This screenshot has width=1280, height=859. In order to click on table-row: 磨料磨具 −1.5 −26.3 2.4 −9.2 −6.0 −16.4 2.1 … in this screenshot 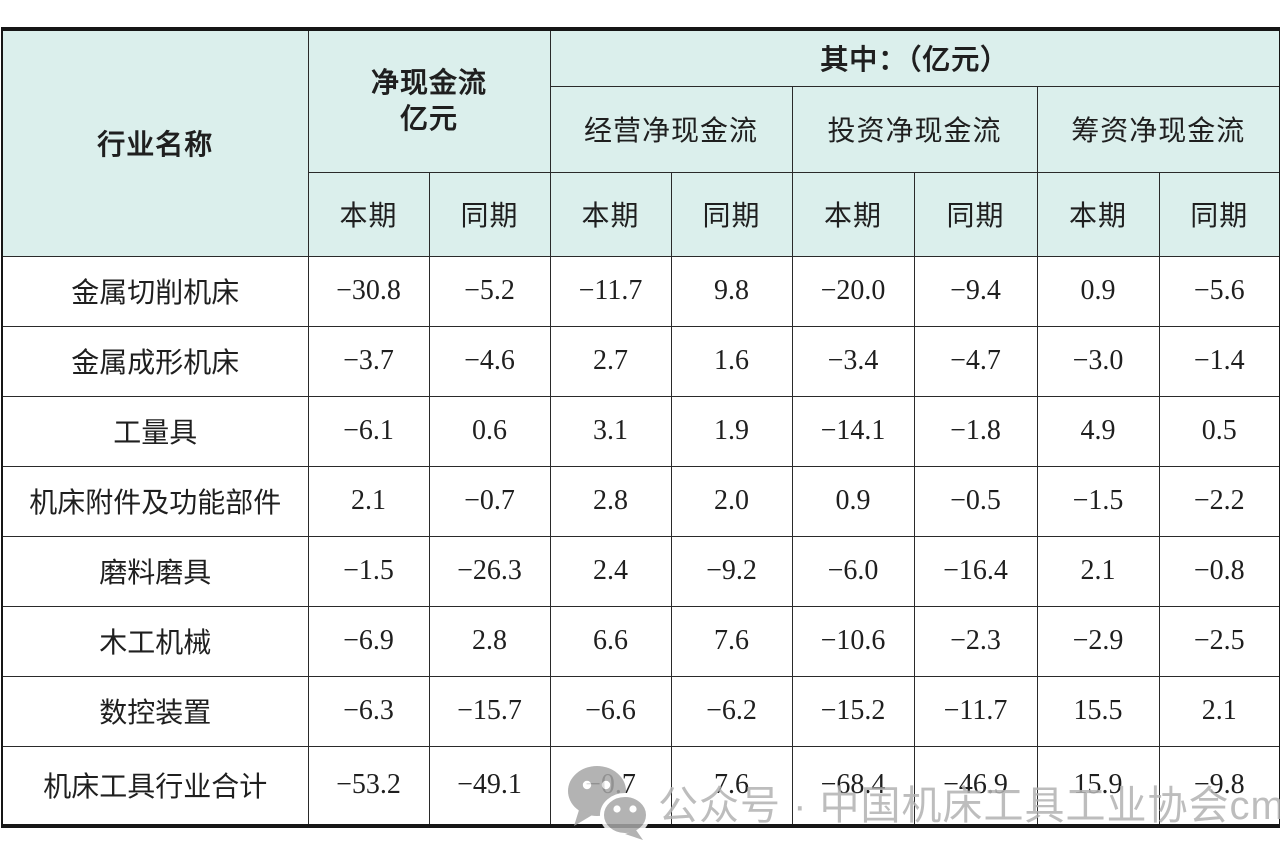, I will do `click(640, 571)`.